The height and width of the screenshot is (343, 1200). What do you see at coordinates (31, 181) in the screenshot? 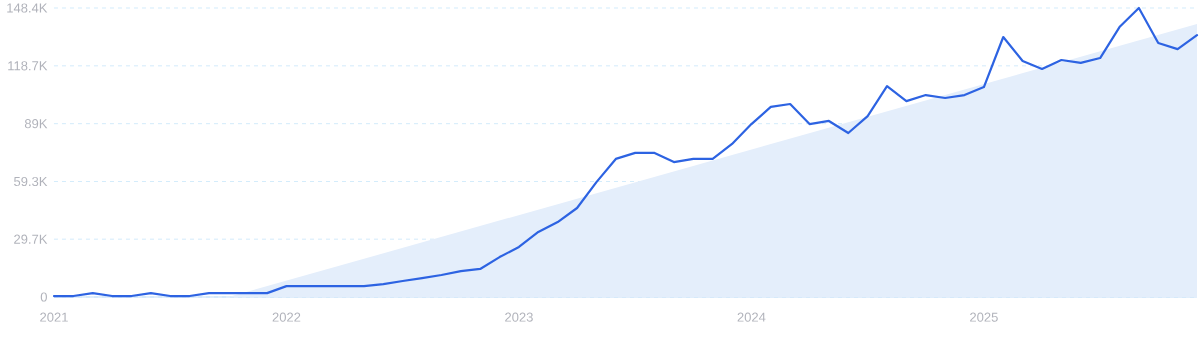
I see `y-tick-label: 59.3K` at bounding box center [31, 181].